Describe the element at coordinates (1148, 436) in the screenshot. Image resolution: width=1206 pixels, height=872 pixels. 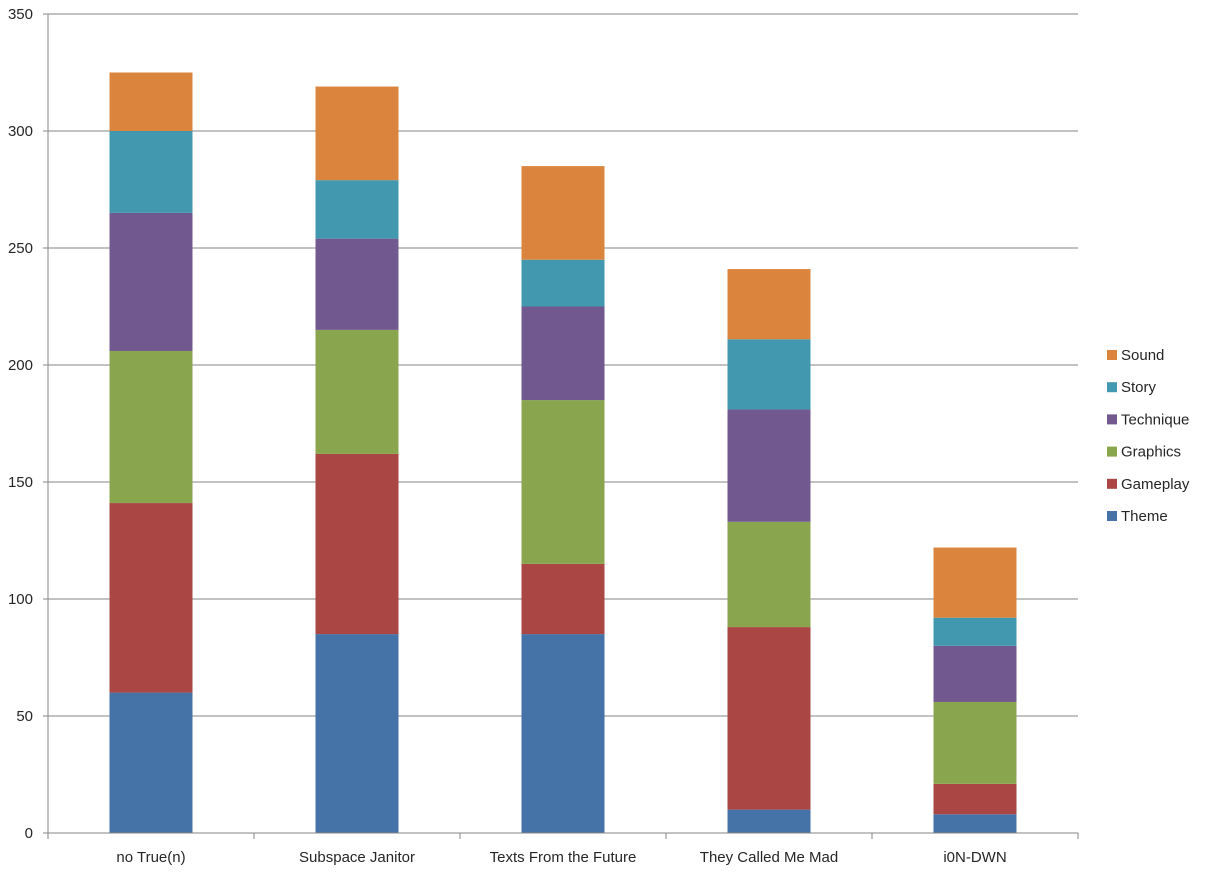
I see `legend: Sound Story Technique Graphics Gameplay Theme` at that location.